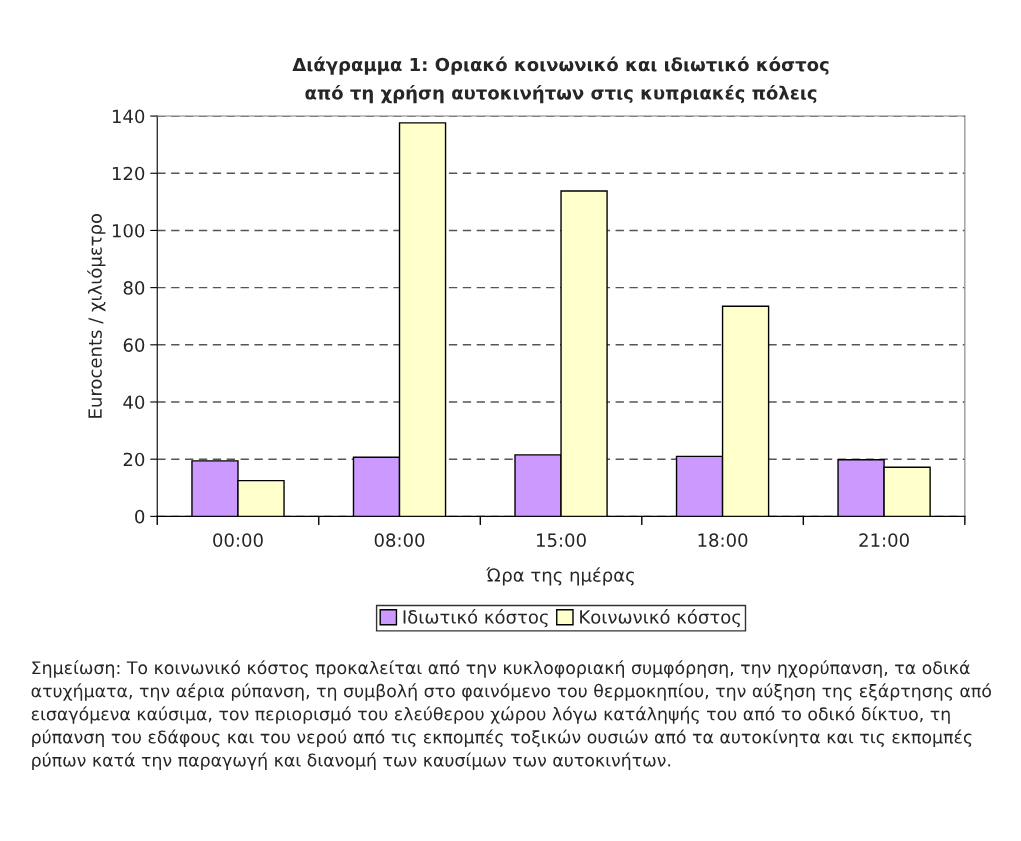 The width and height of the screenshot is (1021, 841). What do you see at coordinates (723, 540) in the screenshot?
I see `x-tick-label: 18:00` at bounding box center [723, 540].